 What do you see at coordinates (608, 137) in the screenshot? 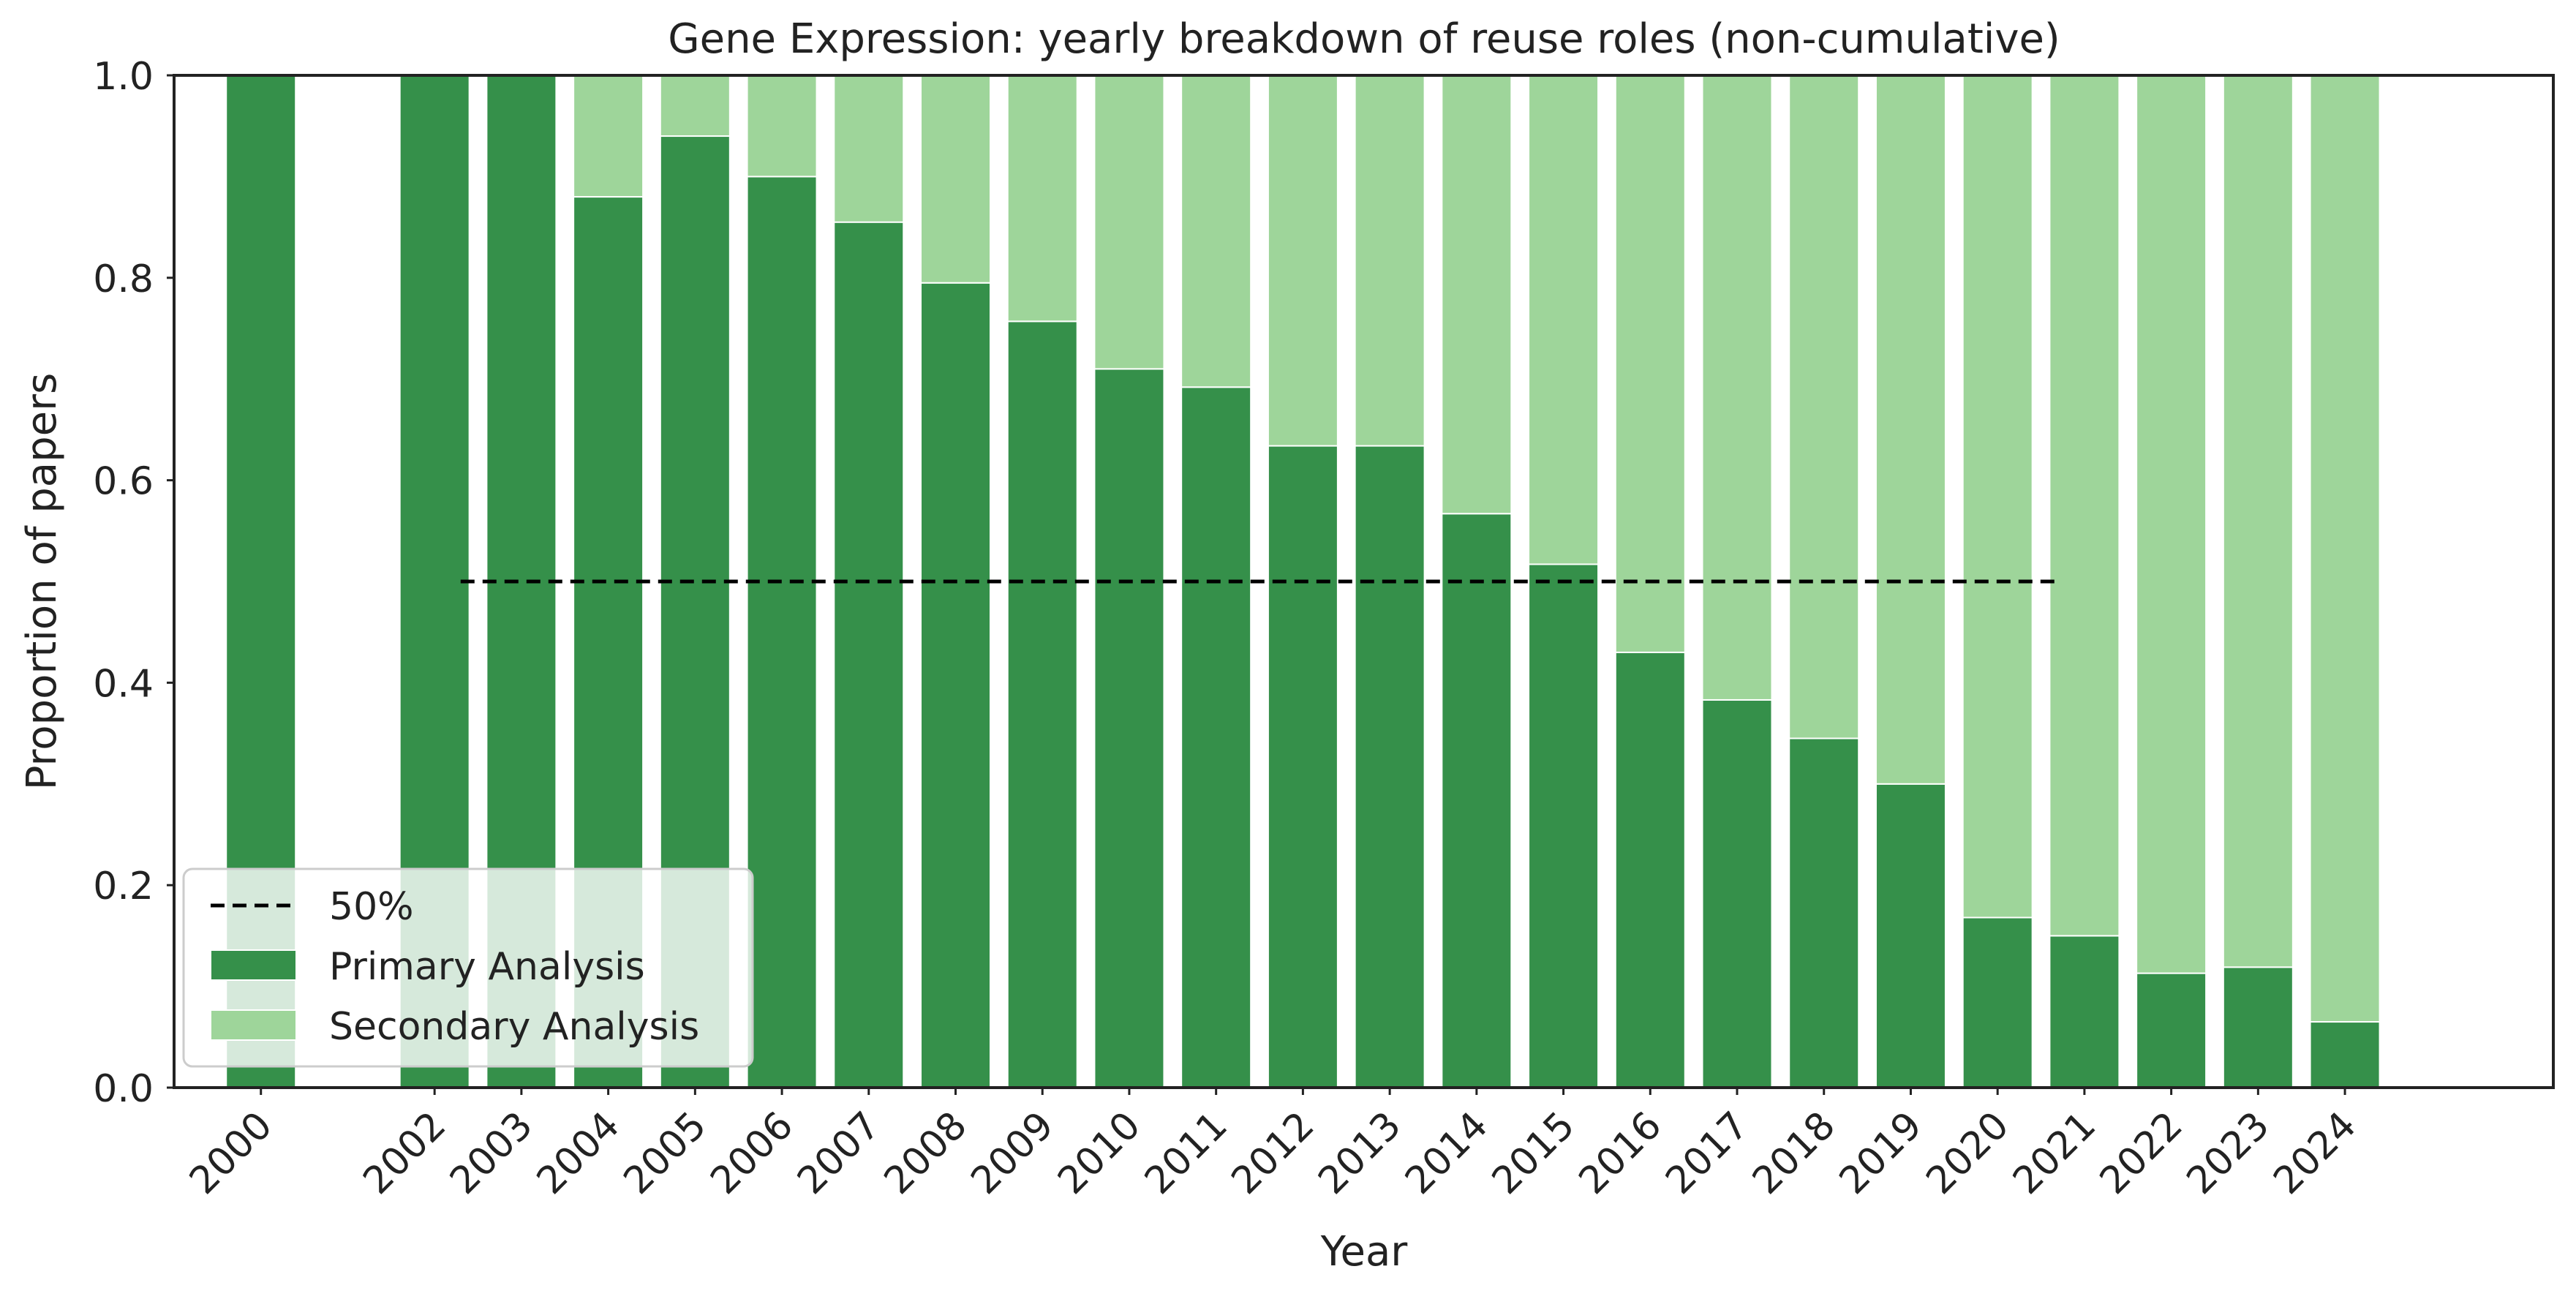
I see `bar-secondary-2004` at bounding box center [608, 137].